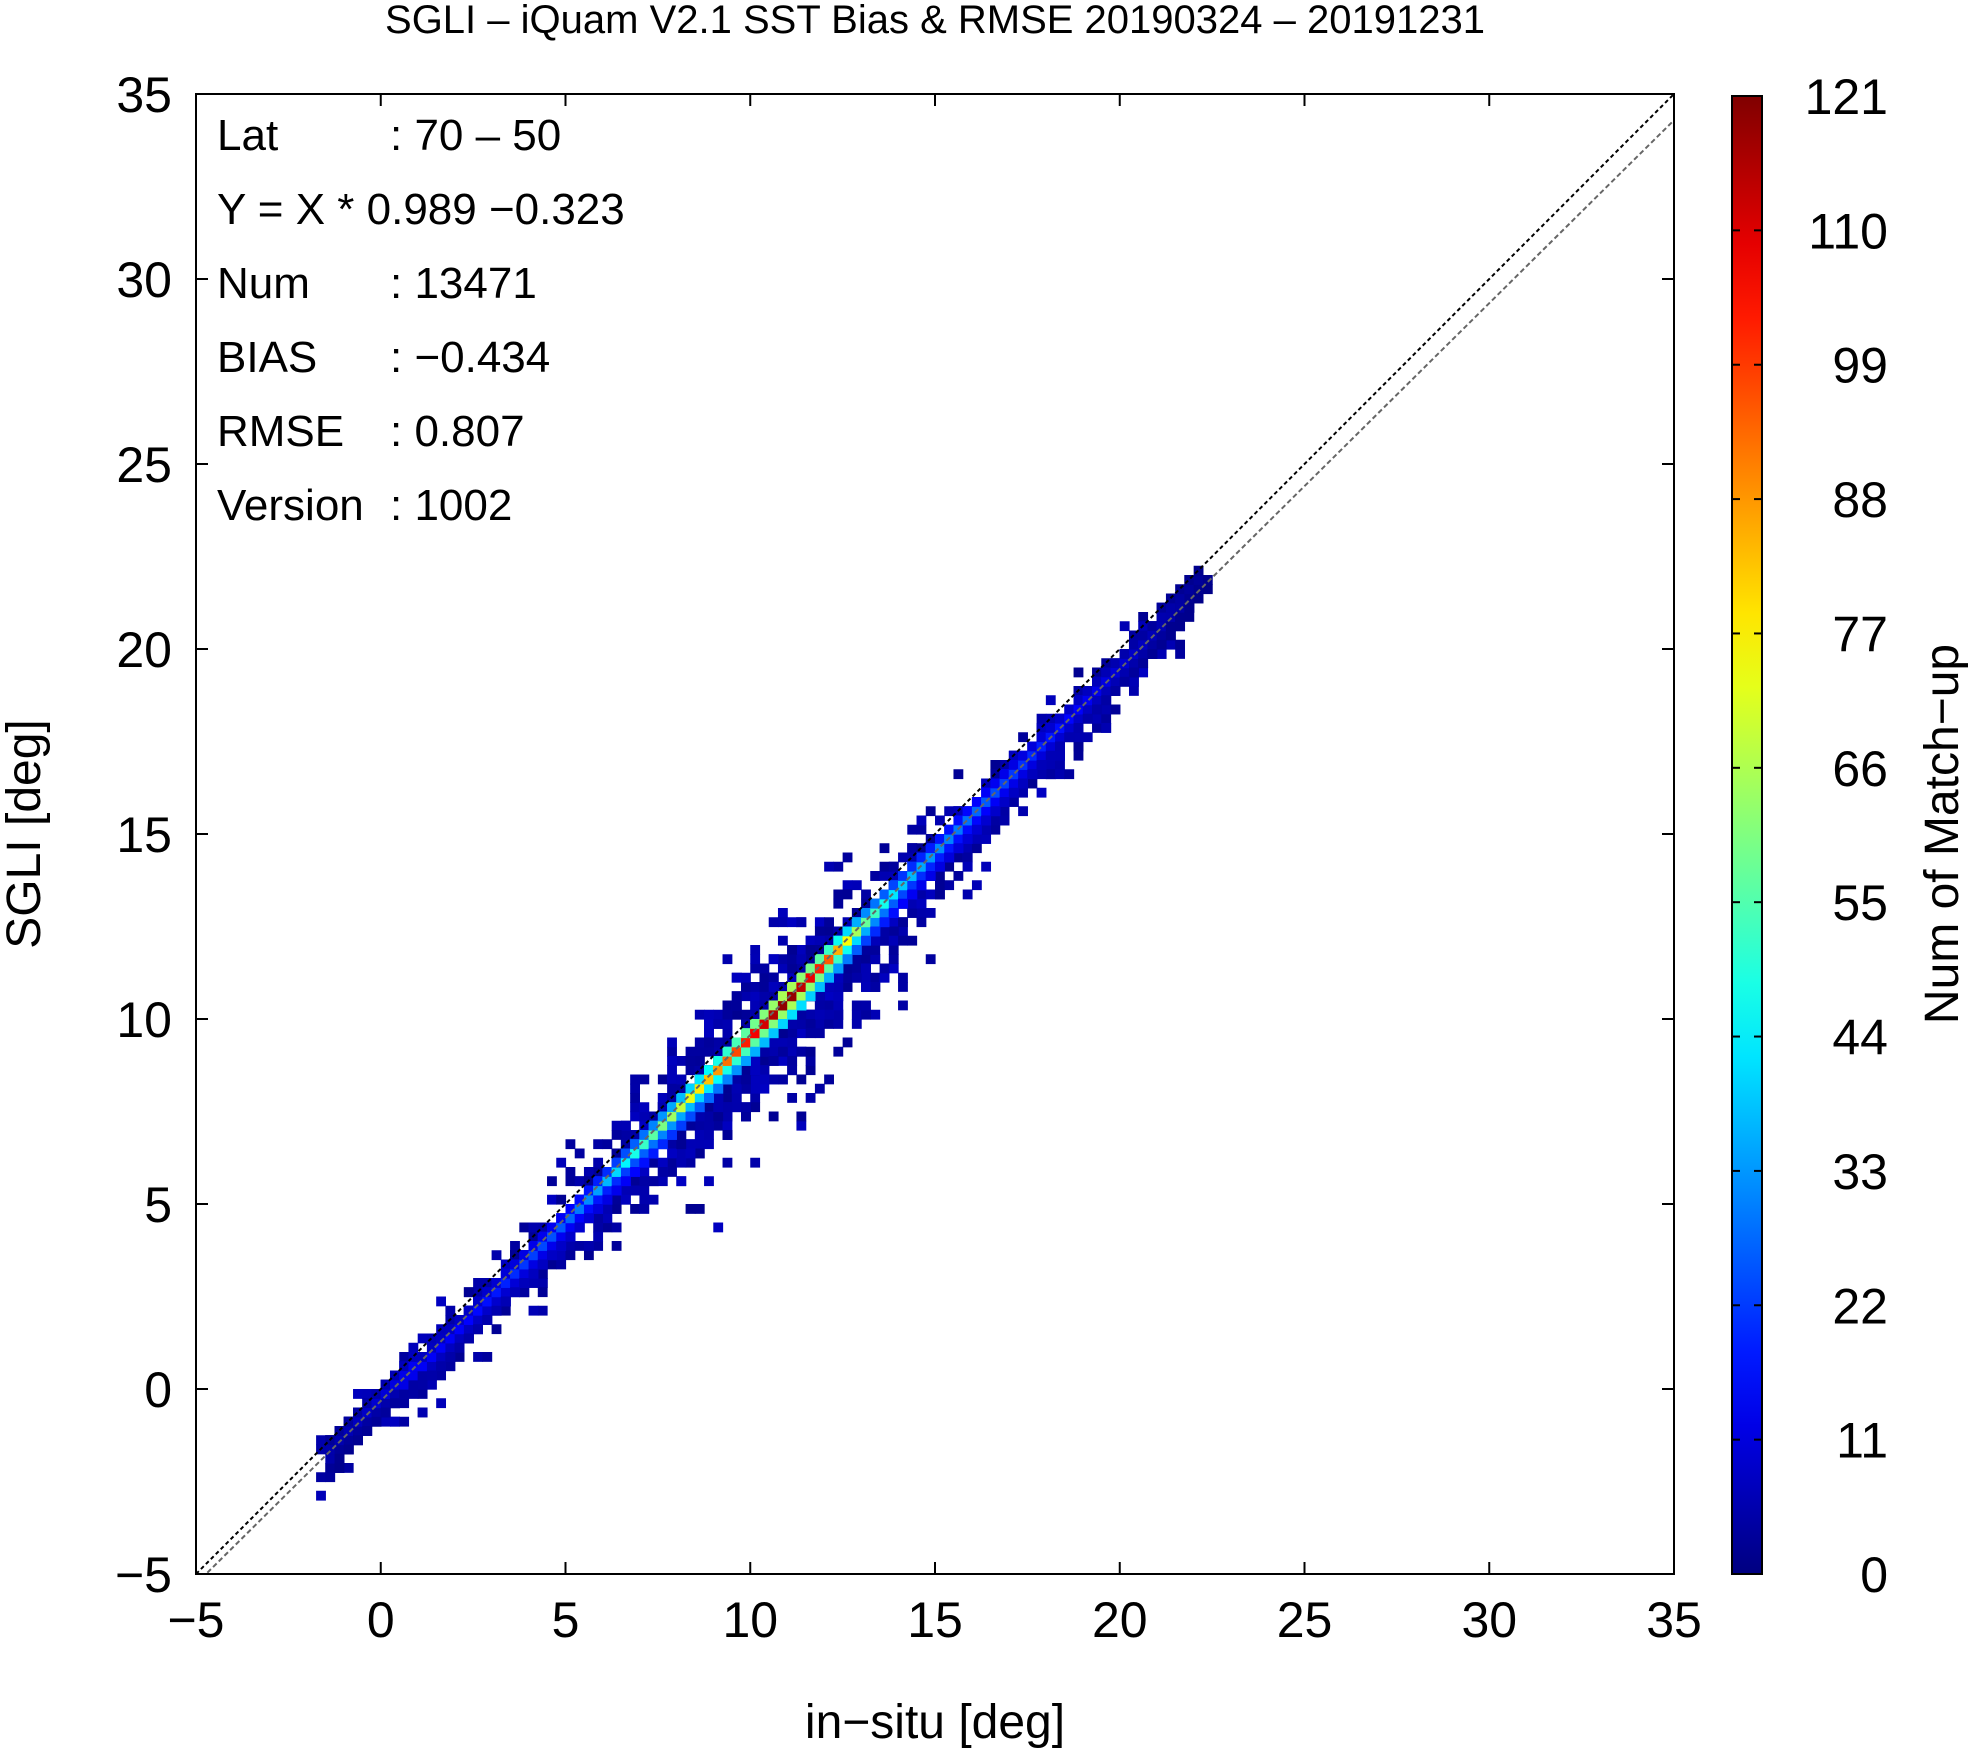  I want to click on colorbar-label: Num of Match−up, so click(1942, 834).